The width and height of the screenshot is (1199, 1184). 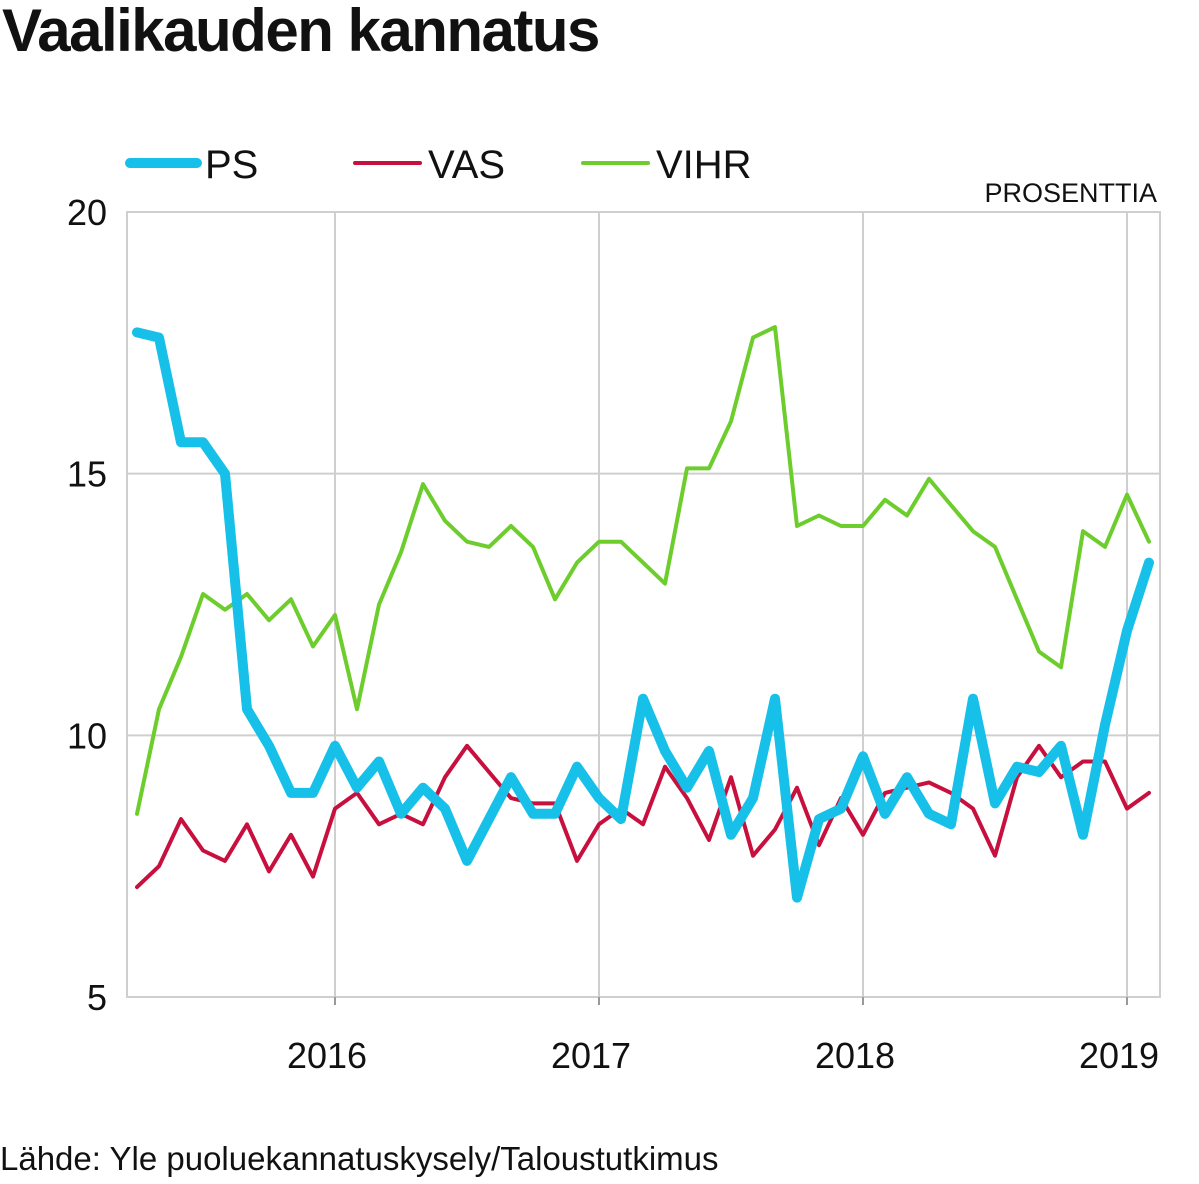 I want to click on legend-label-ps: PS, so click(x=231, y=165).